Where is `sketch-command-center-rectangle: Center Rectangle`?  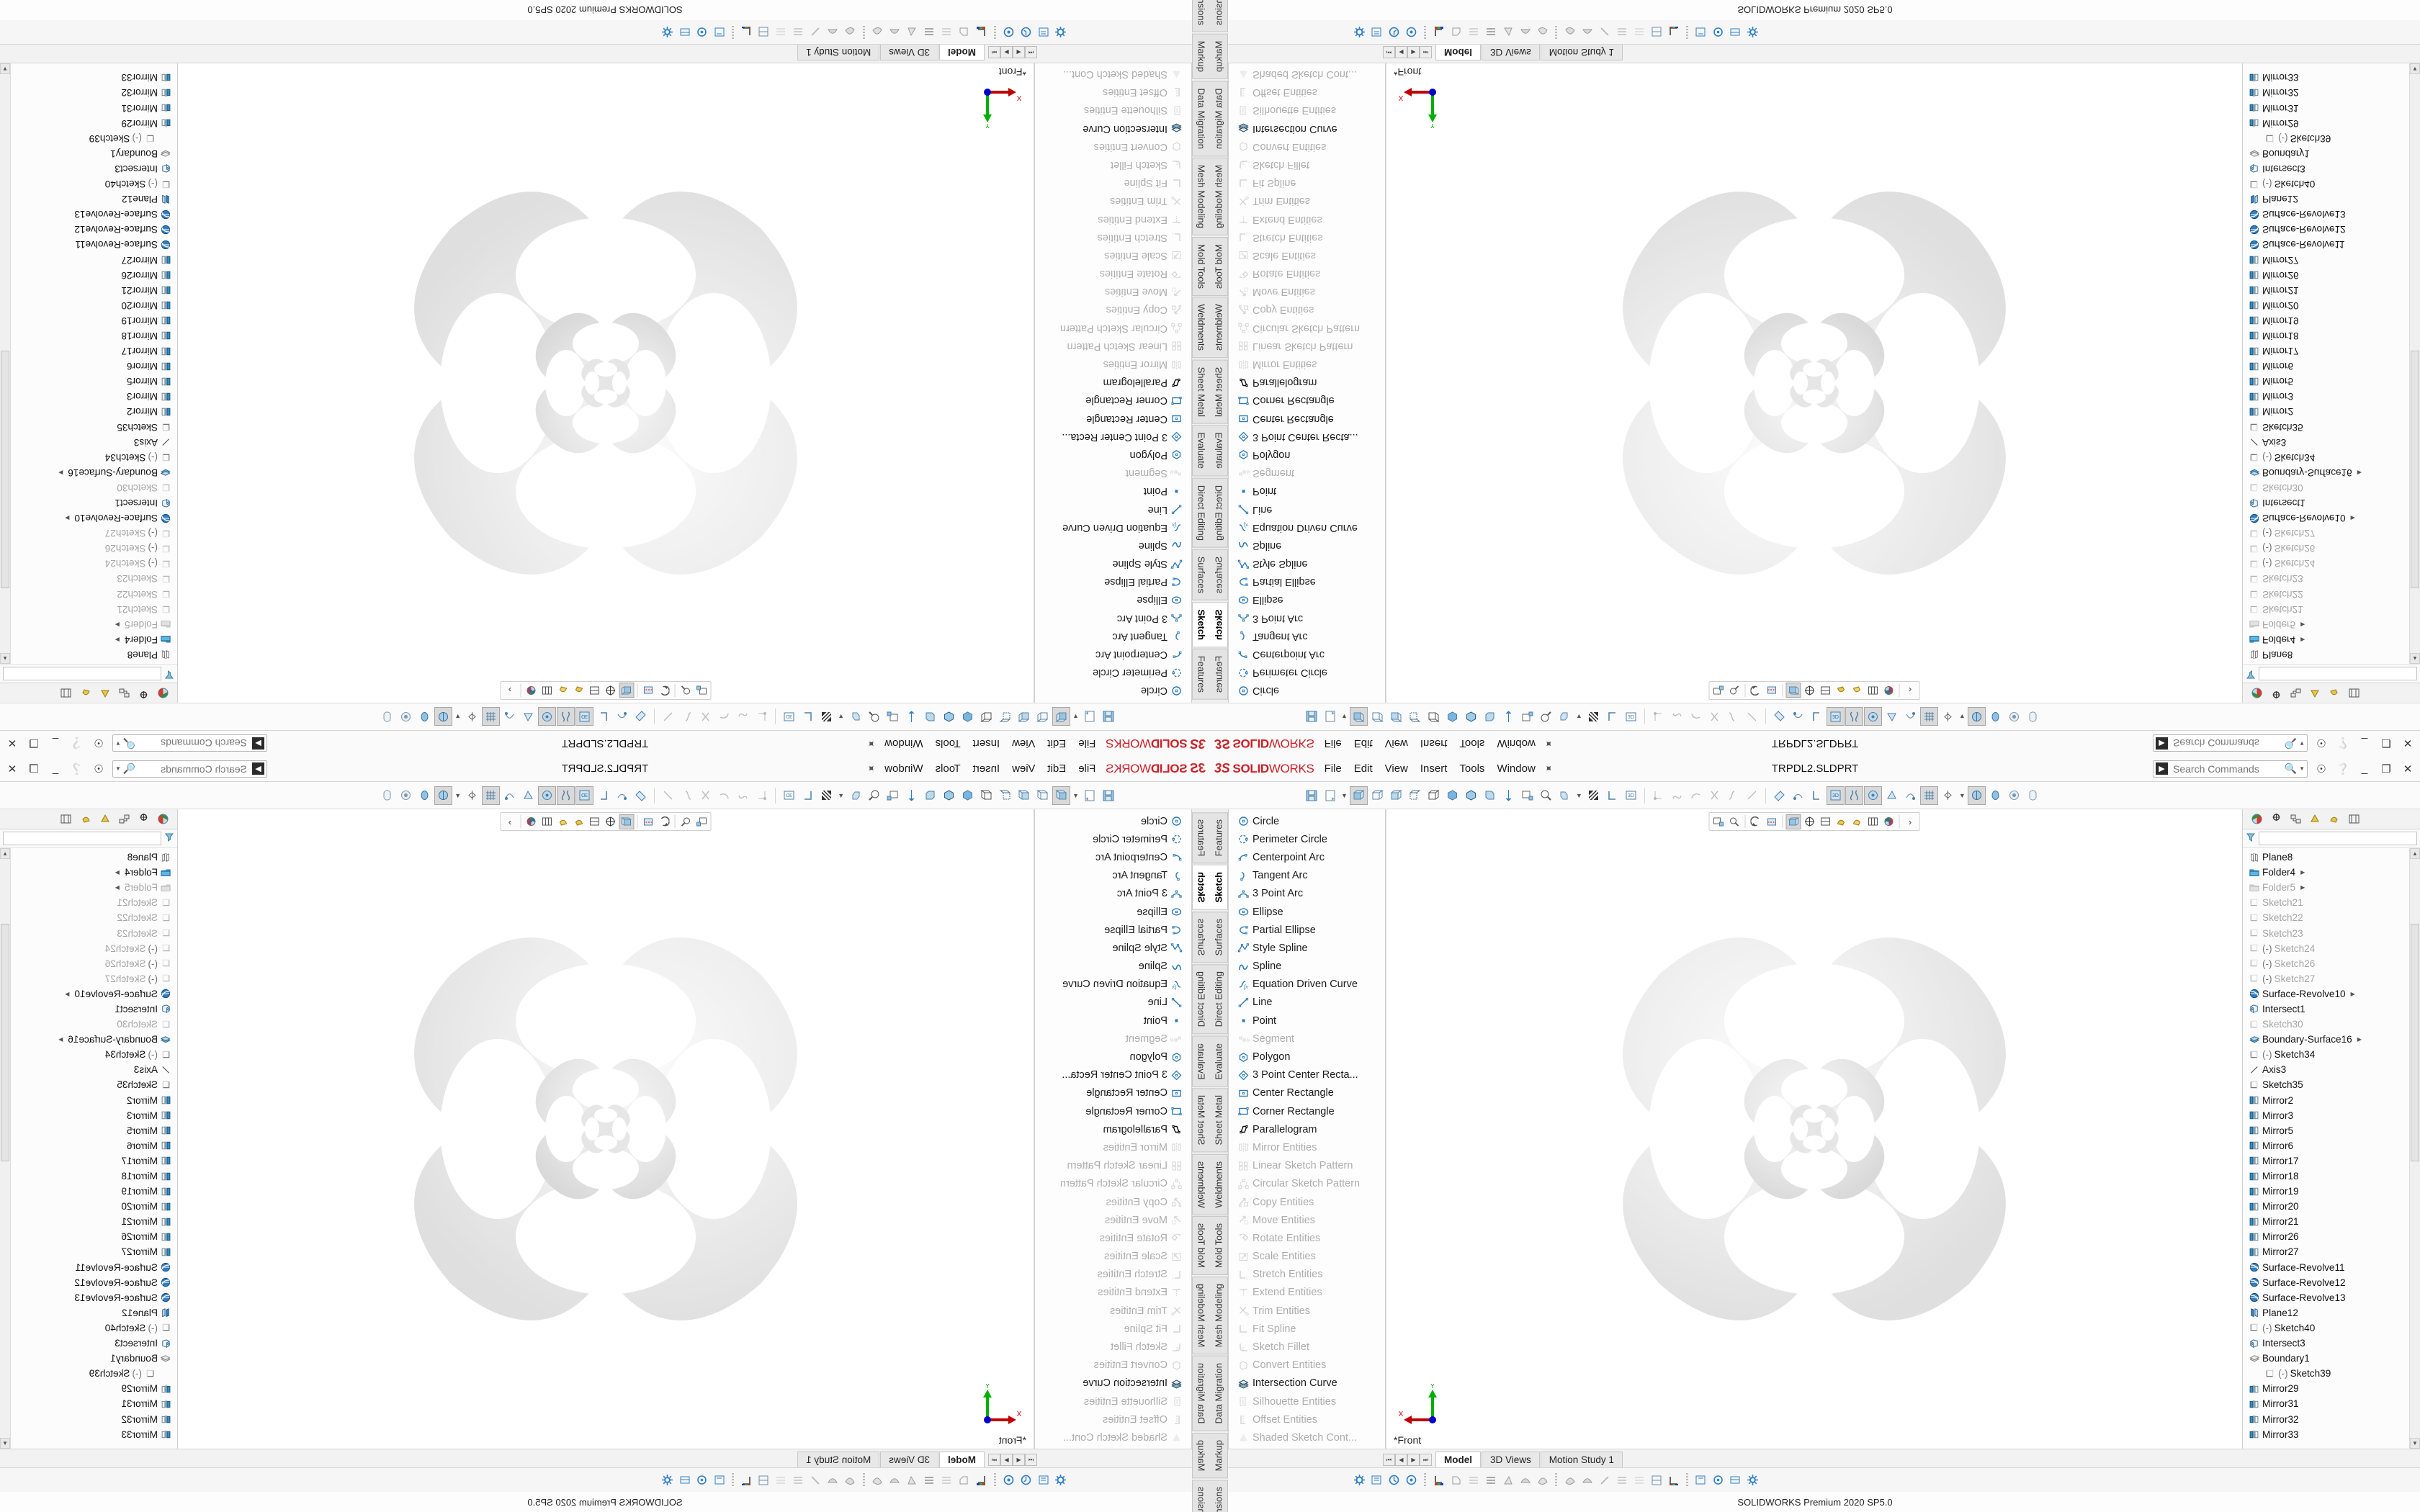
sketch-command-center-rectangle: Center Rectangle is located at coordinates (1307, 419).